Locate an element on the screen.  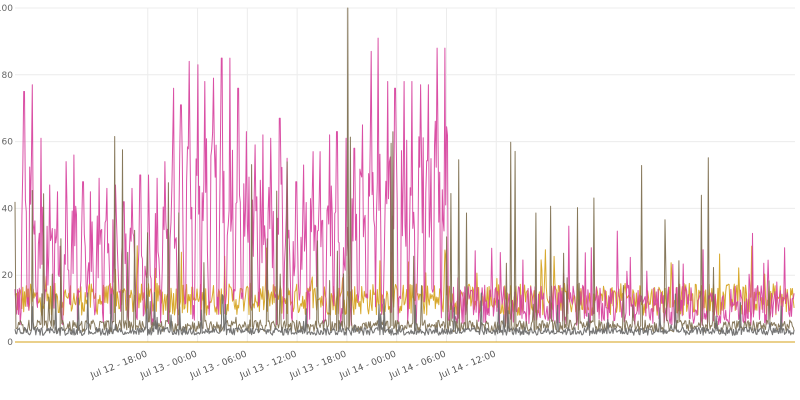
x-tick-label: Jul 14 - 06:00 is located at coordinates (417, 365).